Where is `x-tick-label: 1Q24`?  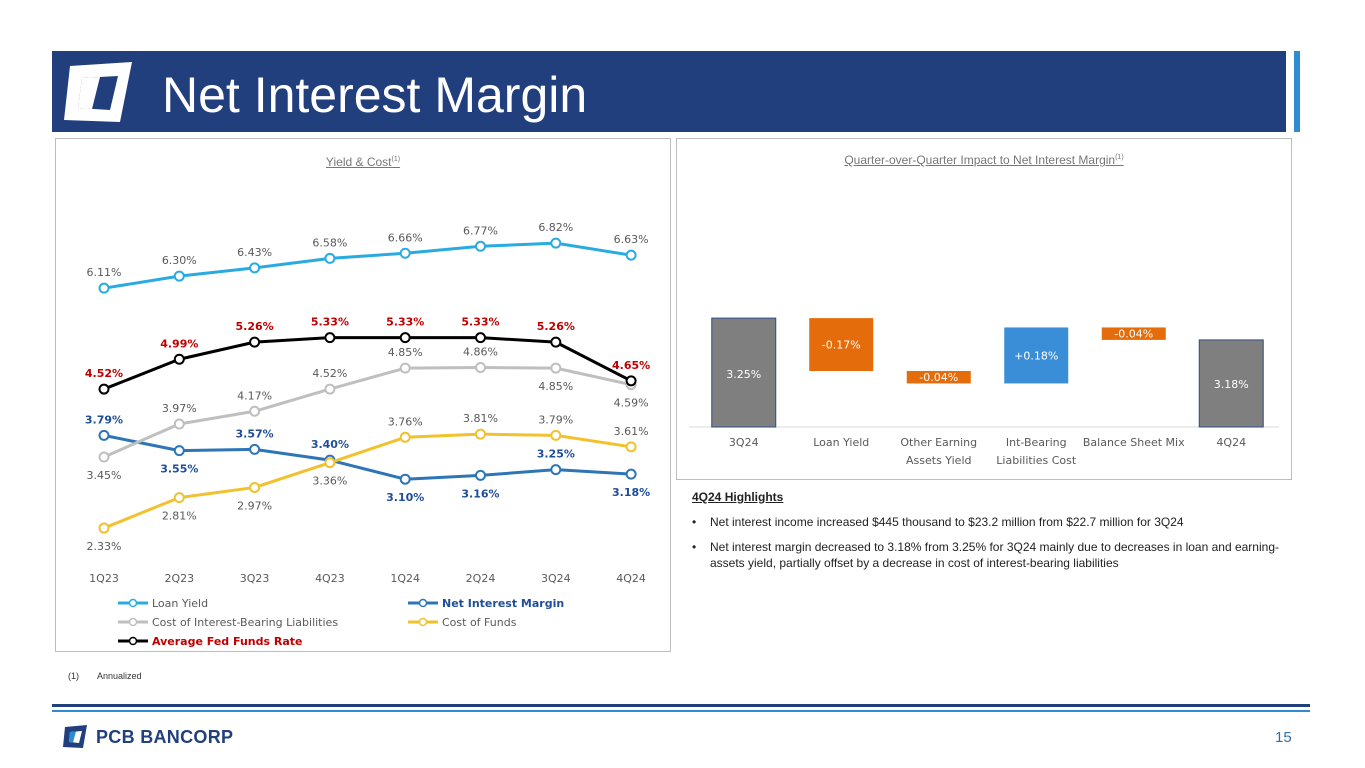
x-tick-label: 1Q24 is located at coordinates (405, 578).